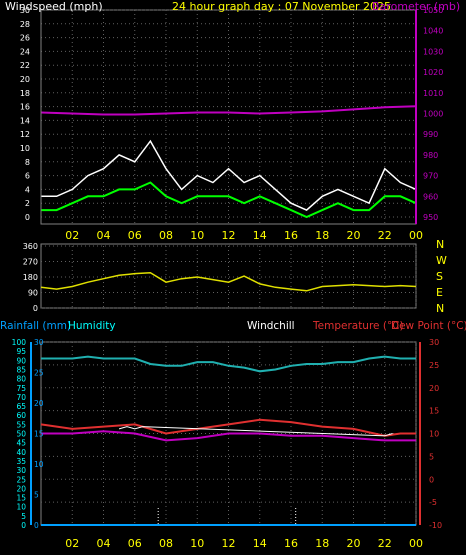  I want to click on windspeed-tick-label: 8, so click(27, 162).